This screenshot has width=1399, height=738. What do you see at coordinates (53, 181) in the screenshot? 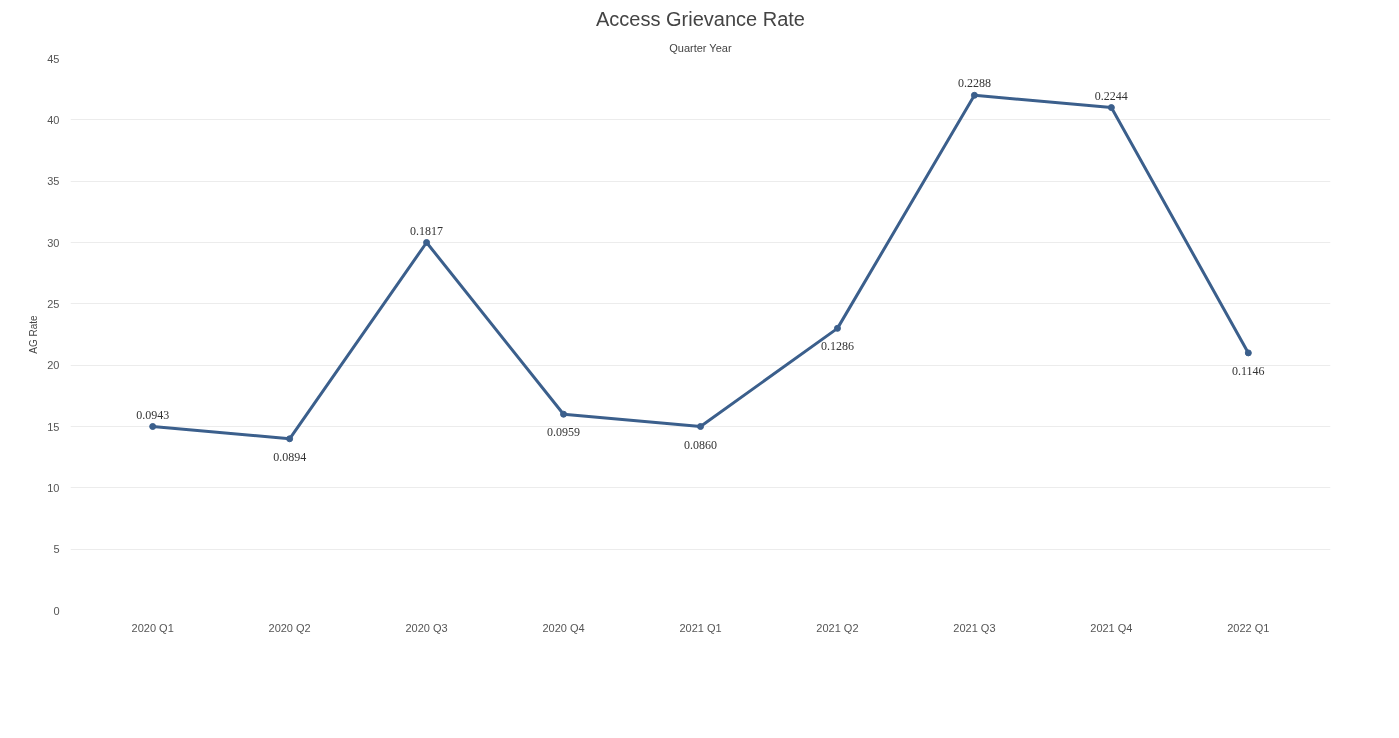
I see `y-tick-label: 35` at bounding box center [53, 181].